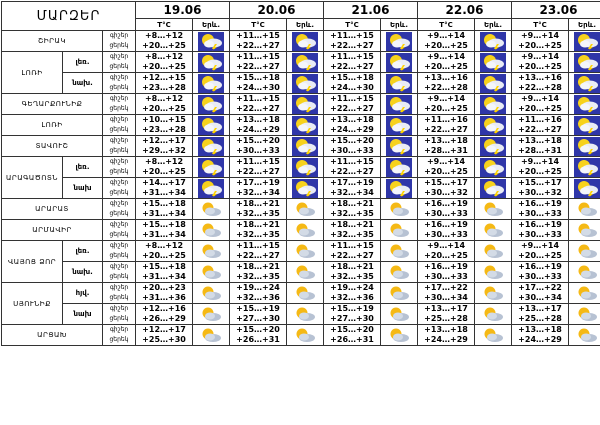  I want to click on regions-header: ՄԱՐԶԵՐ, so click(69, 16).